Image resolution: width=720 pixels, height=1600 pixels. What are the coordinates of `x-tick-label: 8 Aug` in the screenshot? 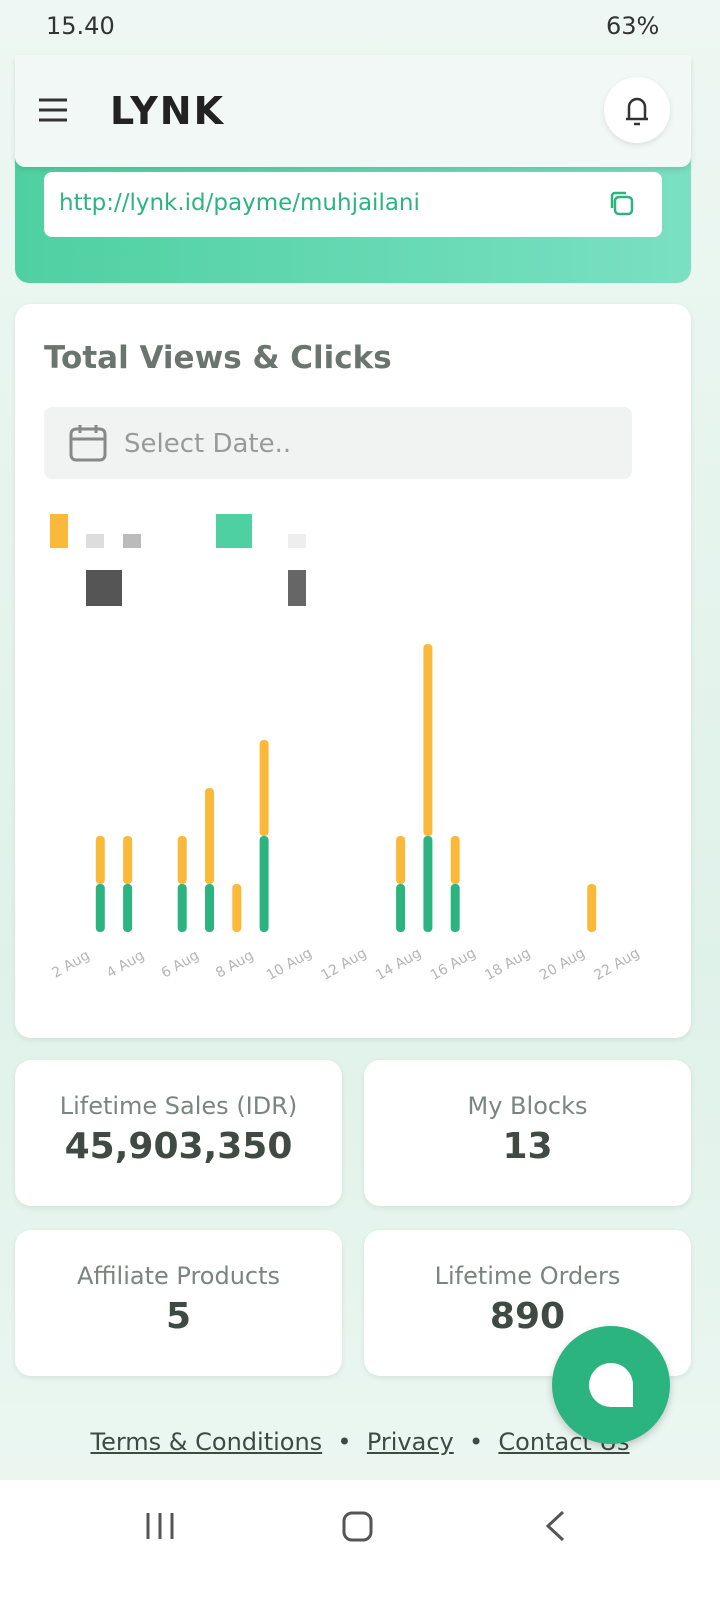 It's located at (234, 964).